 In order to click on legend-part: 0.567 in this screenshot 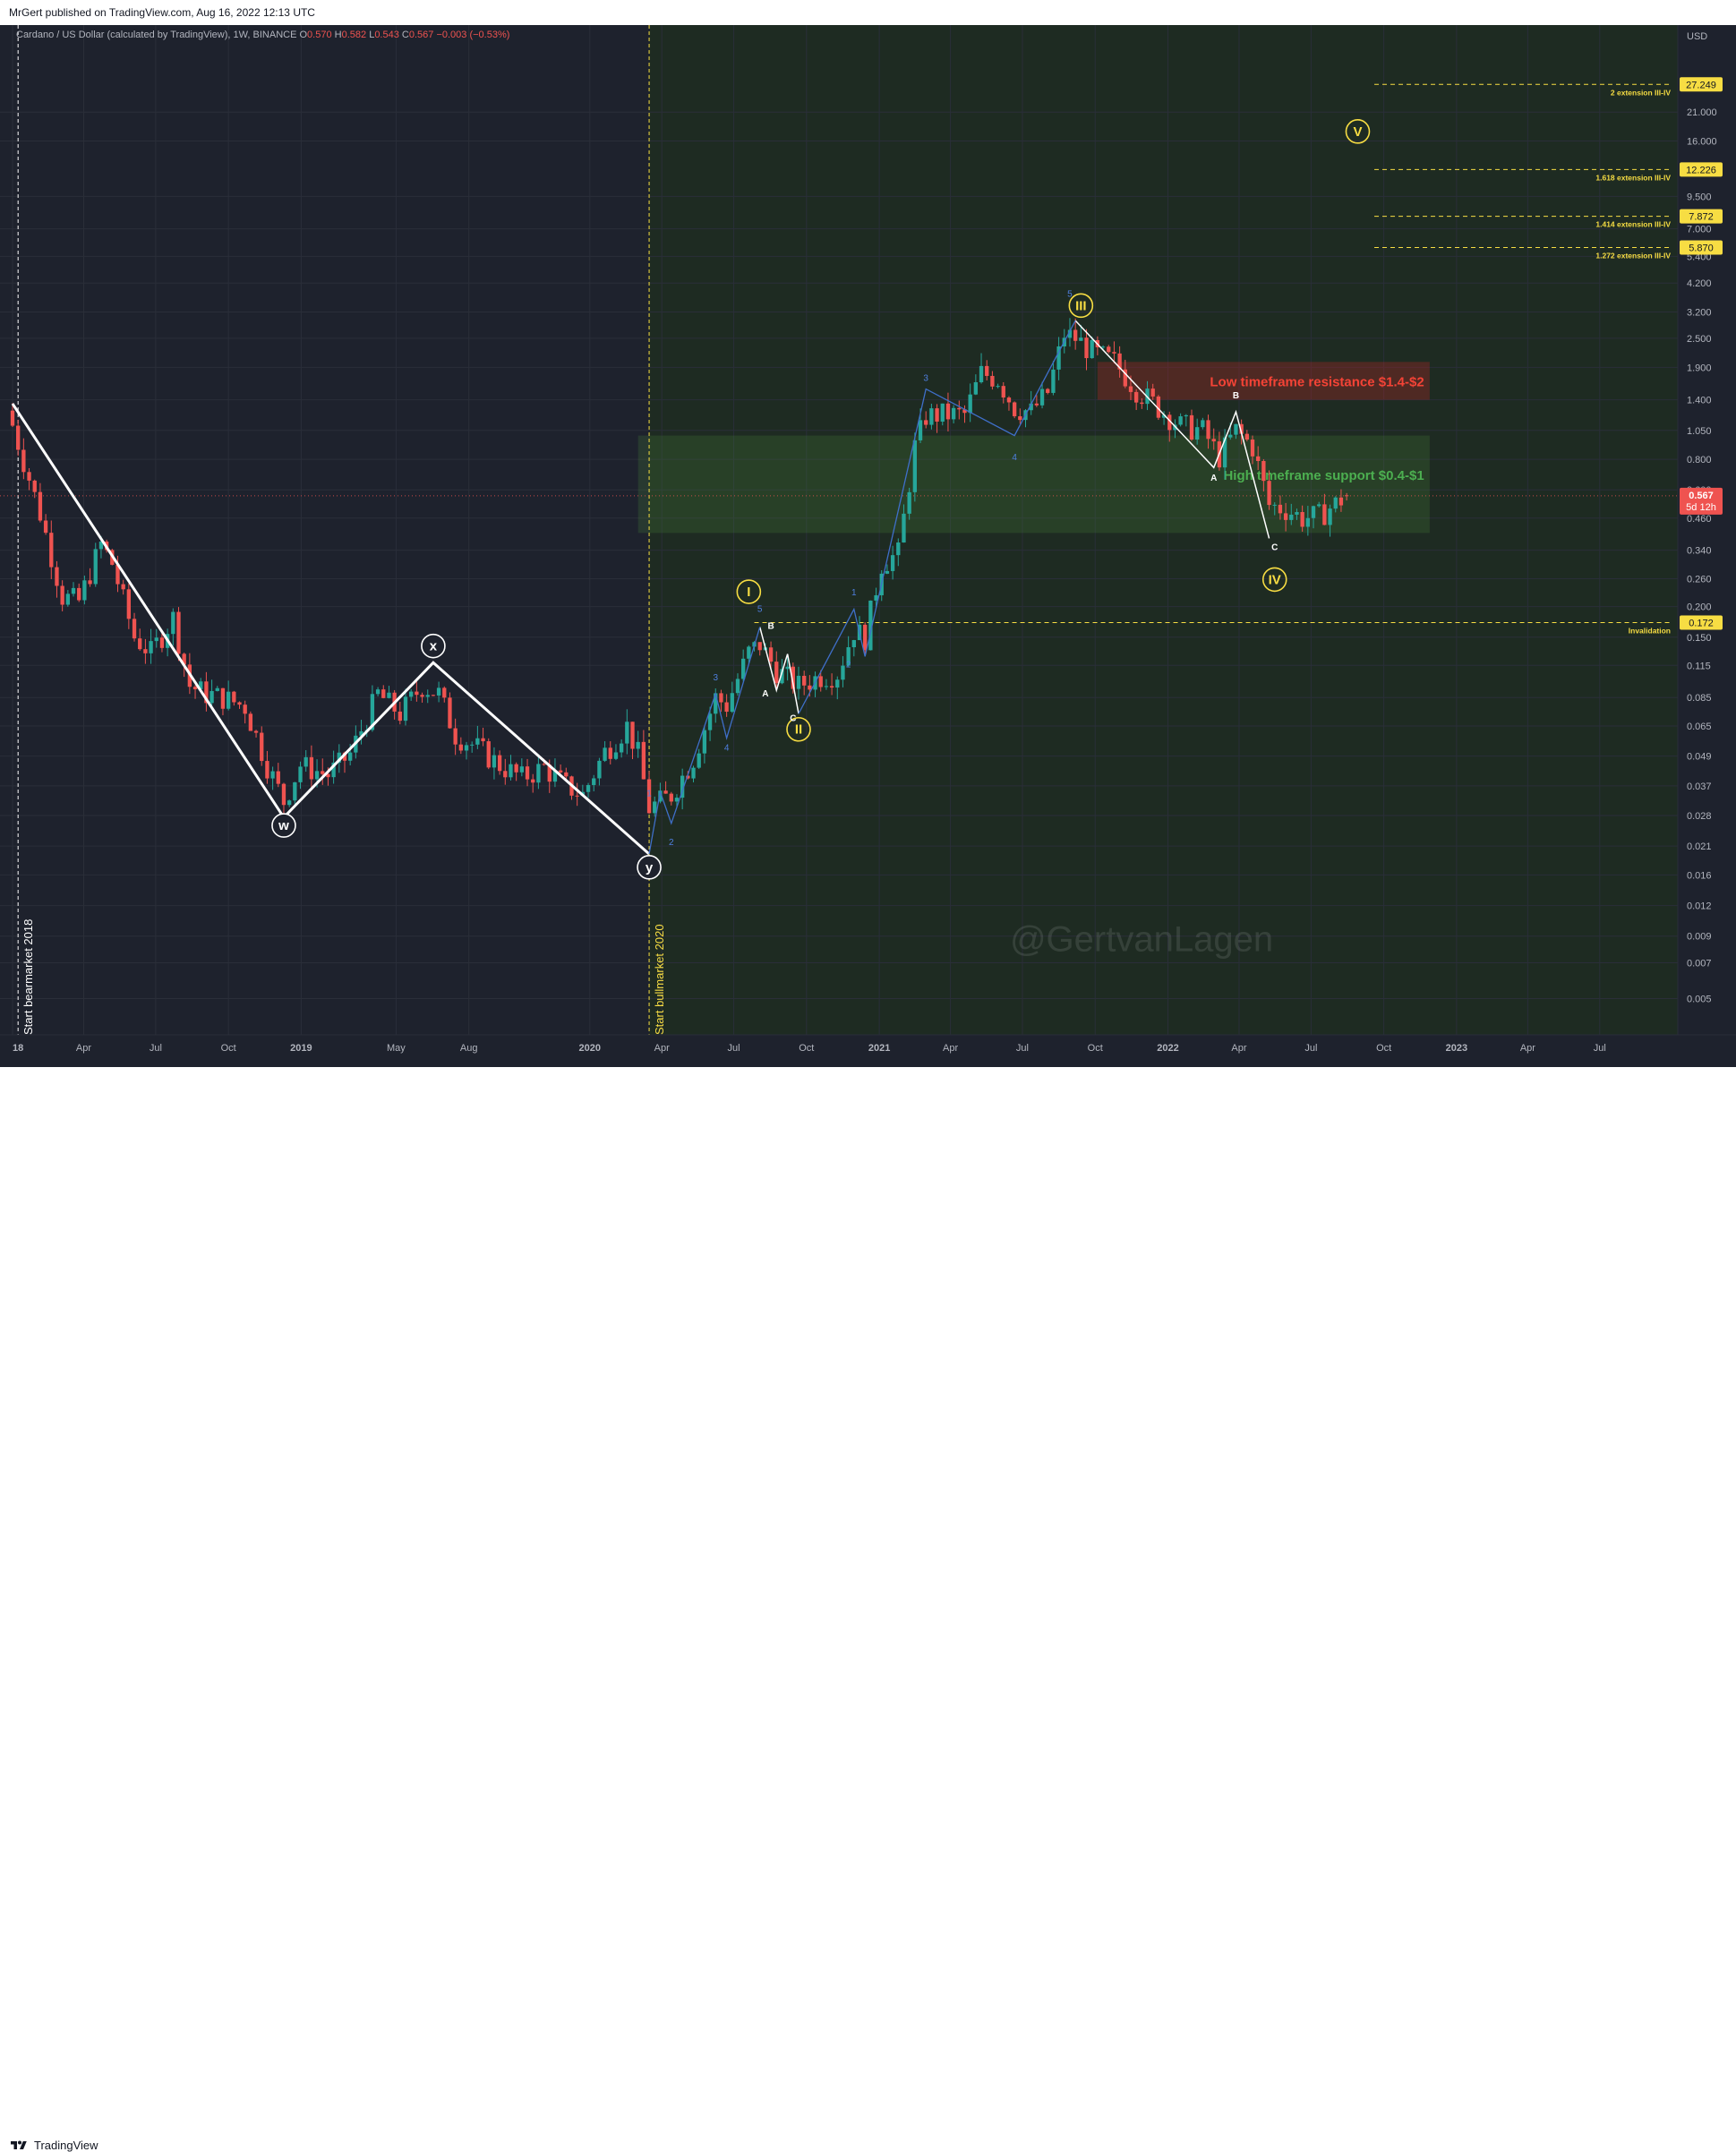, I will do `click(423, 35)`.